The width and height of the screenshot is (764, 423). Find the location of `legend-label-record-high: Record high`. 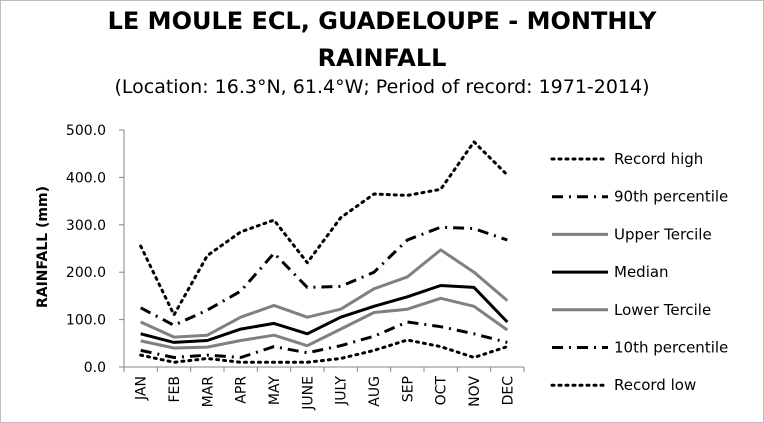

legend-label-record-high: Record high is located at coordinates (658, 159).